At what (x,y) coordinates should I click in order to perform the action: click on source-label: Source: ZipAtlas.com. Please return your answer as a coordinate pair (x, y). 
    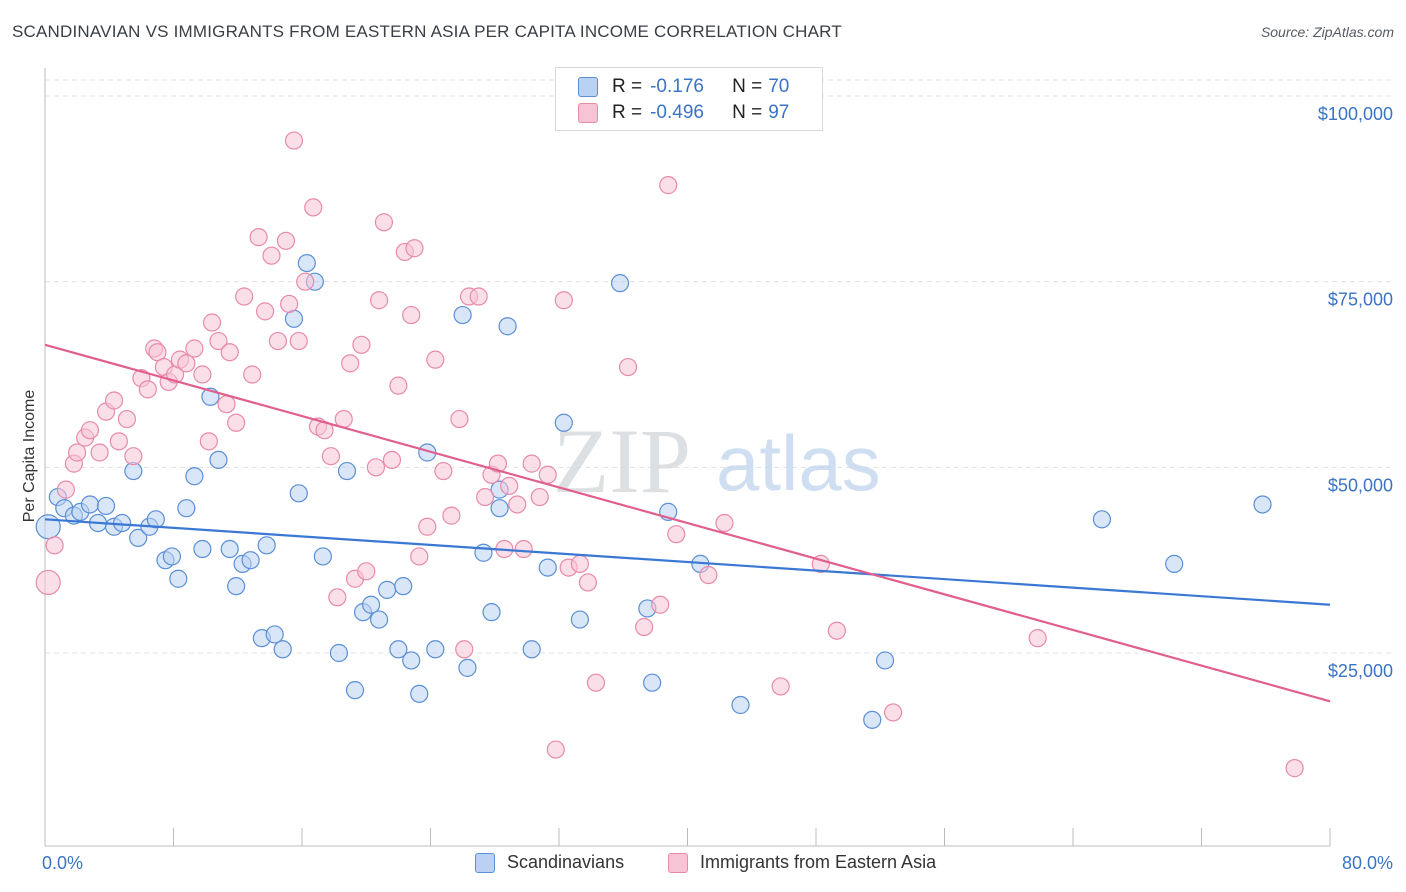
    Looking at the image, I should click on (1327, 32).